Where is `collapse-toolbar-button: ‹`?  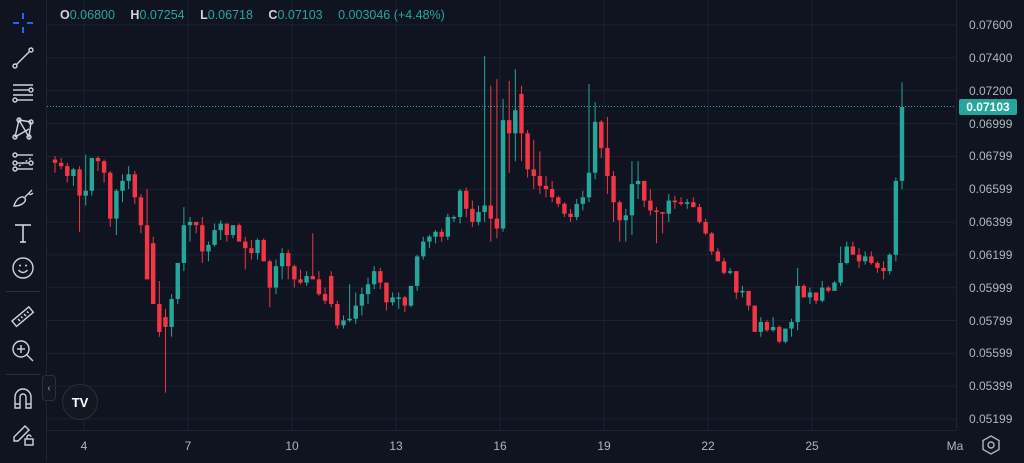
collapse-toolbar-button: ‹ is located at coordinates (49, 388).